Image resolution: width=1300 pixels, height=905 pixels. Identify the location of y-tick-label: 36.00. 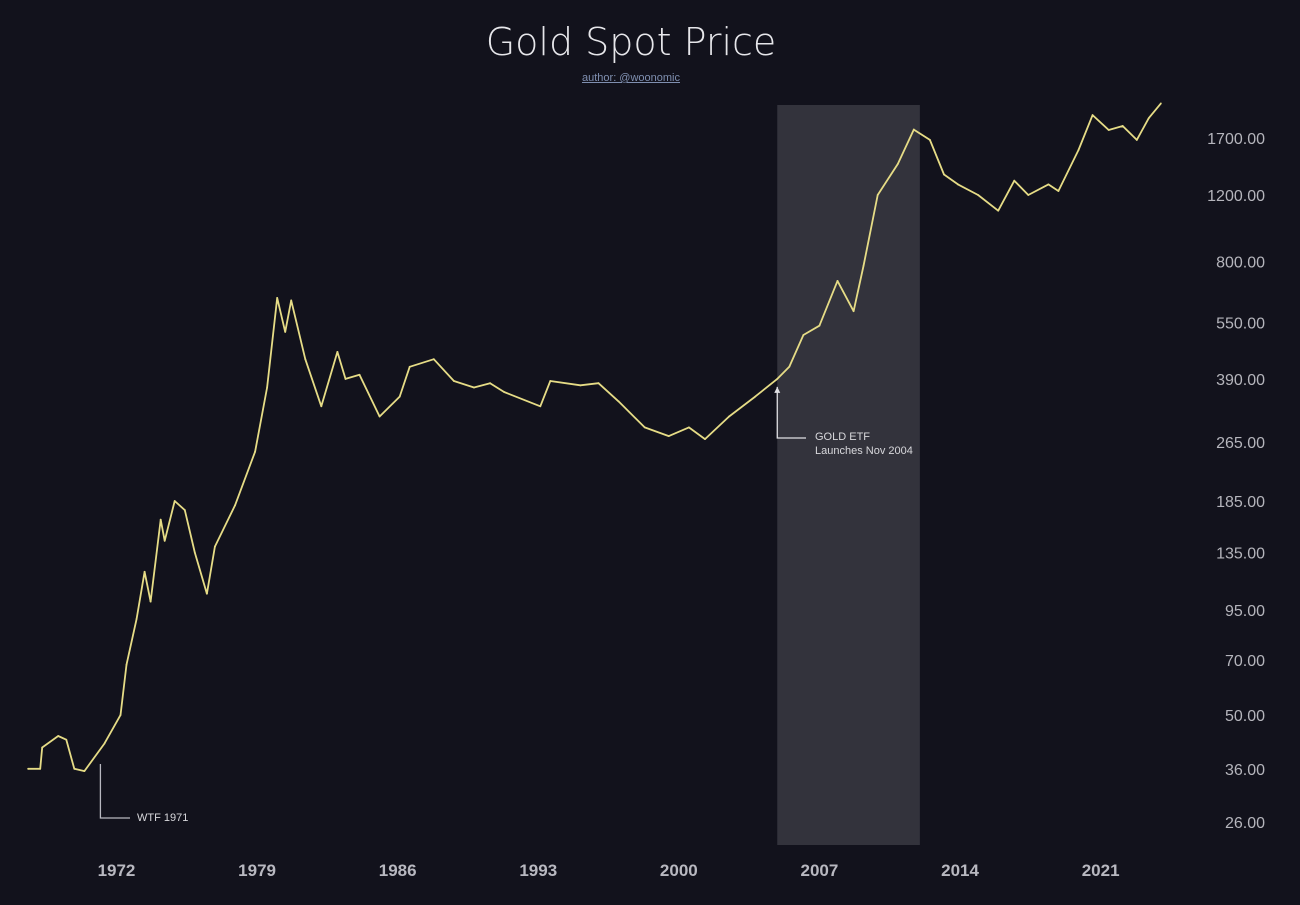
(1245, 770).